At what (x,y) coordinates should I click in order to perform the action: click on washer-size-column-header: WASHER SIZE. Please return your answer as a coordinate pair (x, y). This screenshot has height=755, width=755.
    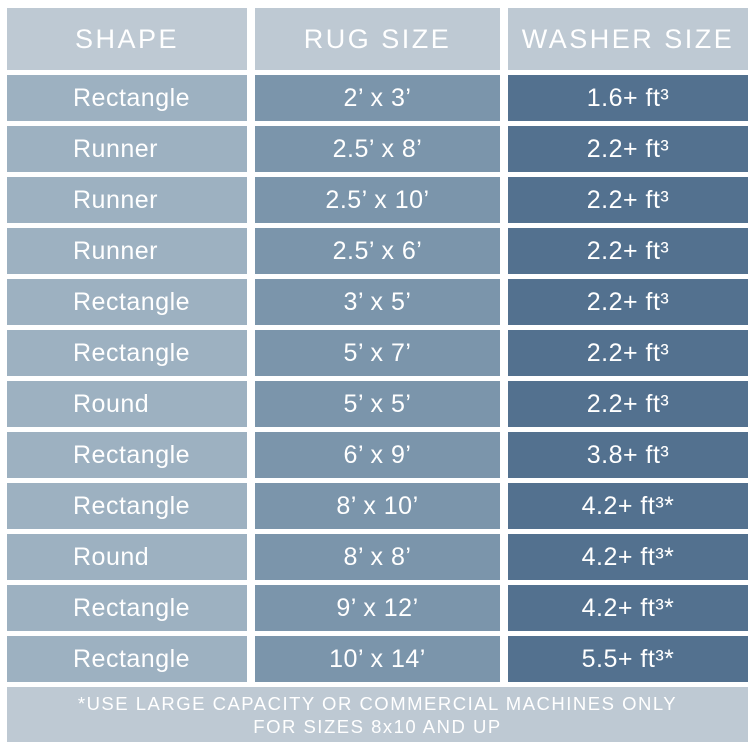
    Looking at the image, I should click on (628, 39).